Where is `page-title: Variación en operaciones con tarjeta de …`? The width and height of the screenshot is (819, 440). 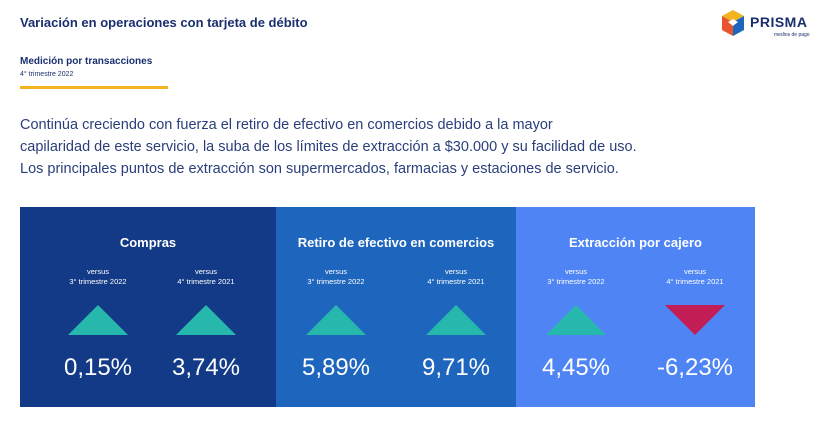 page-title: Variación en operaciones con tarjeta de … is located at coordinates (164, 22).